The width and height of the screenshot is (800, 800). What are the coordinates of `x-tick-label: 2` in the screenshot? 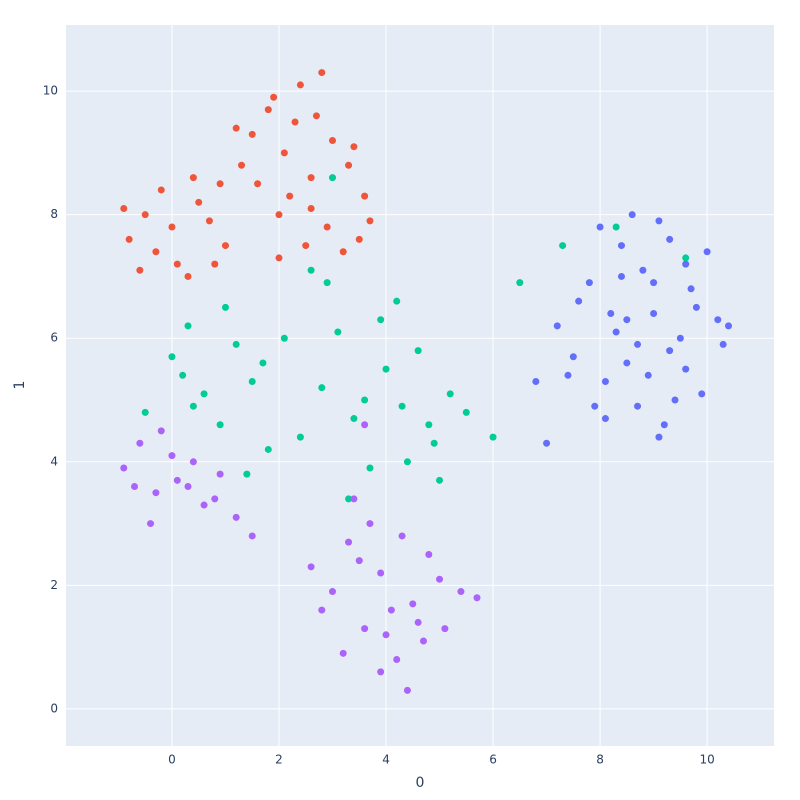 It's located at (279, 760).